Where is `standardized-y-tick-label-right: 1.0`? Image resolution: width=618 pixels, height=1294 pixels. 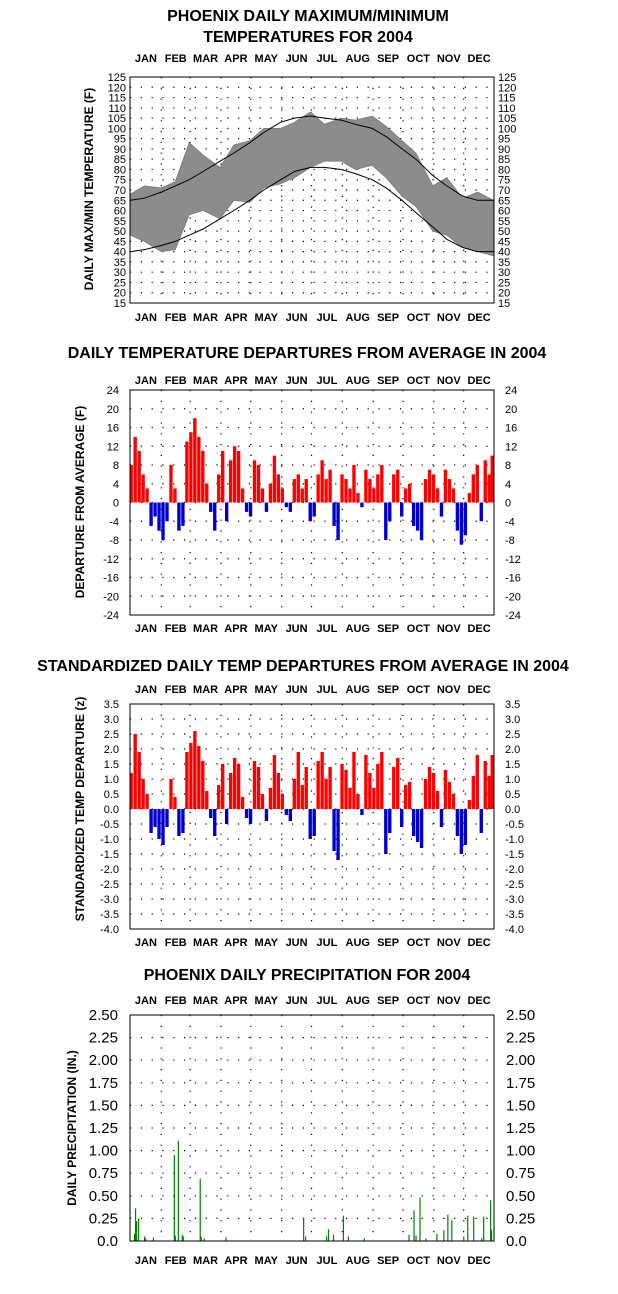 standardized-y-tick-label-right: 1.0 is located at coordinates (512, 780).